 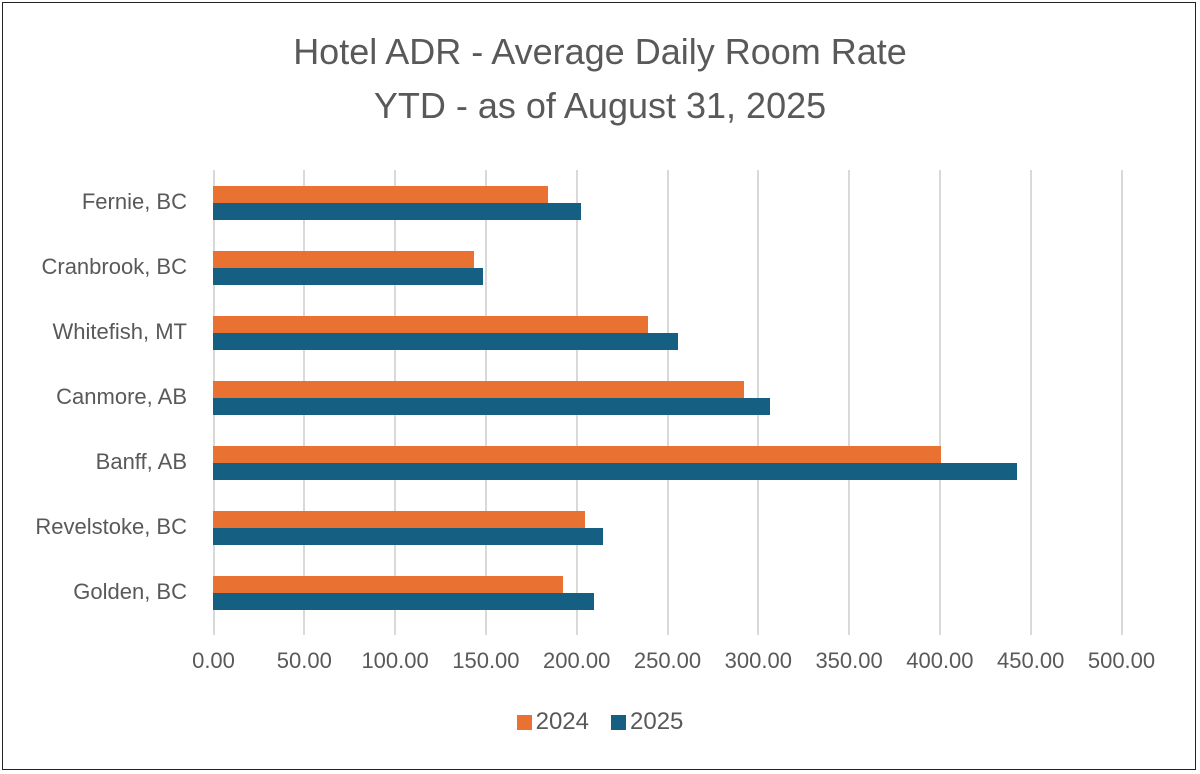 What do you see at coordinates (1031, 660) in the screenshot?
I see `x-tick-label: 450.00` at bounding box center [1031, 660].